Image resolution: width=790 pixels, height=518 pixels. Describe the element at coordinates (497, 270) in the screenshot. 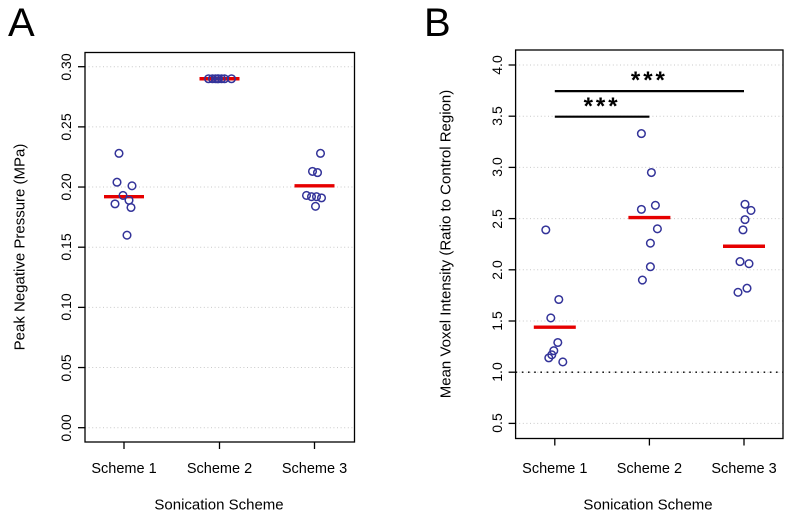

I see `y-tick-label: 2.0` at that location.